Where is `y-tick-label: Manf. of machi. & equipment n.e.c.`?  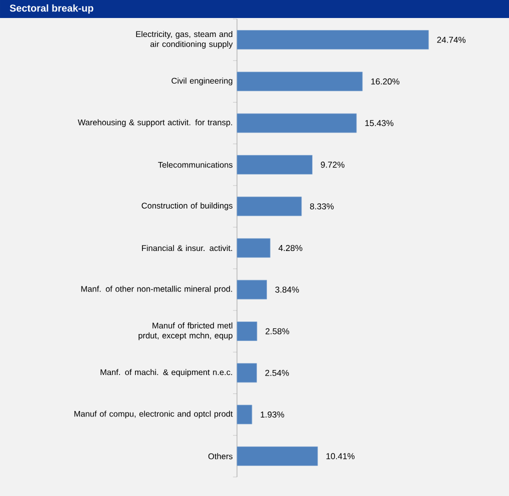 y-tick-label: Manf. of machi. & equipment n.e.c. is located at coordinates (166, 373).